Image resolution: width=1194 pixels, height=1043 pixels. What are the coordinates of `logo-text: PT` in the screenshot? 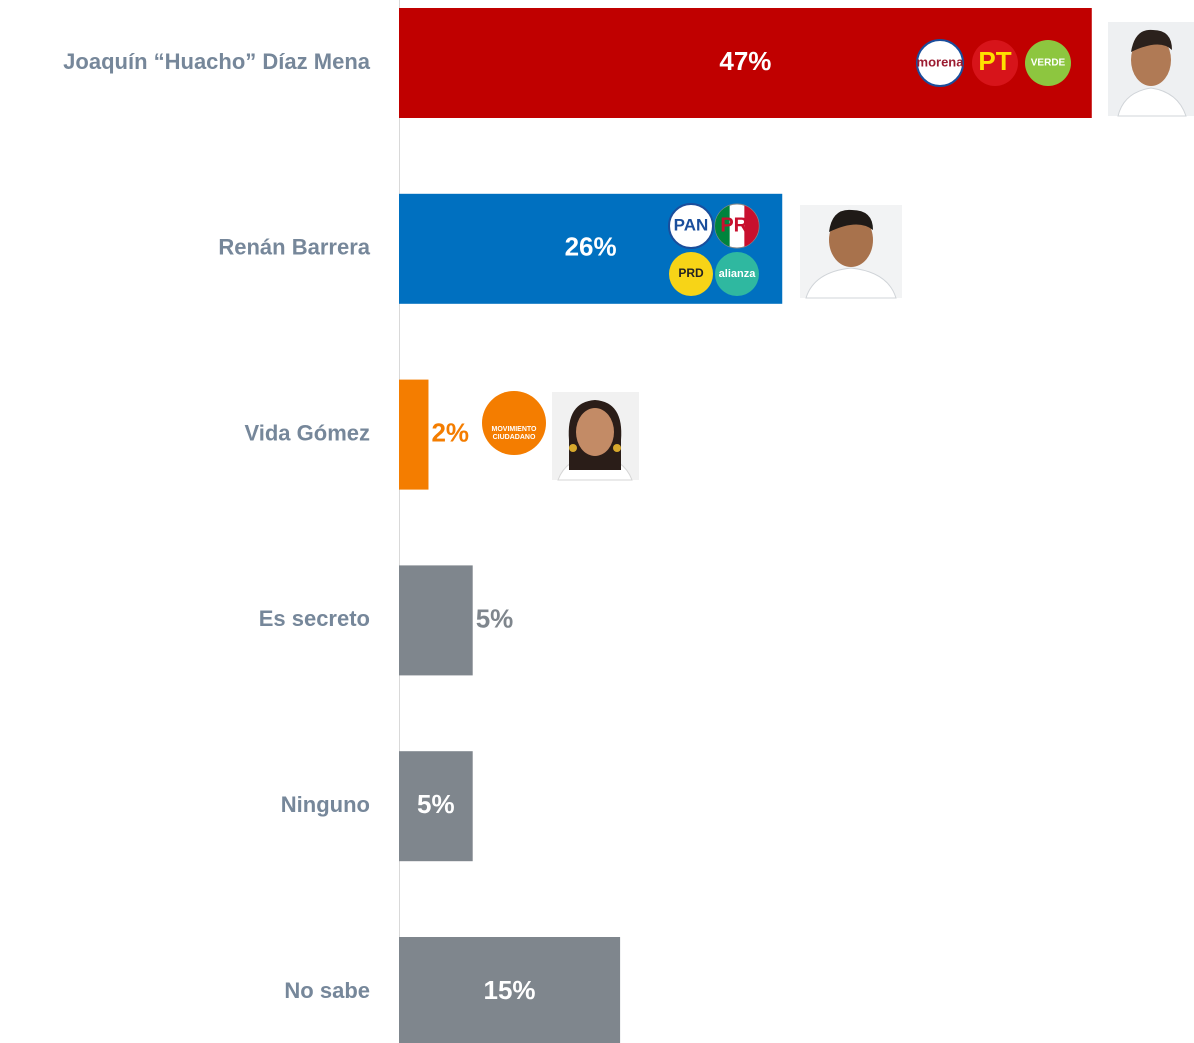 It's located at (994, 61).